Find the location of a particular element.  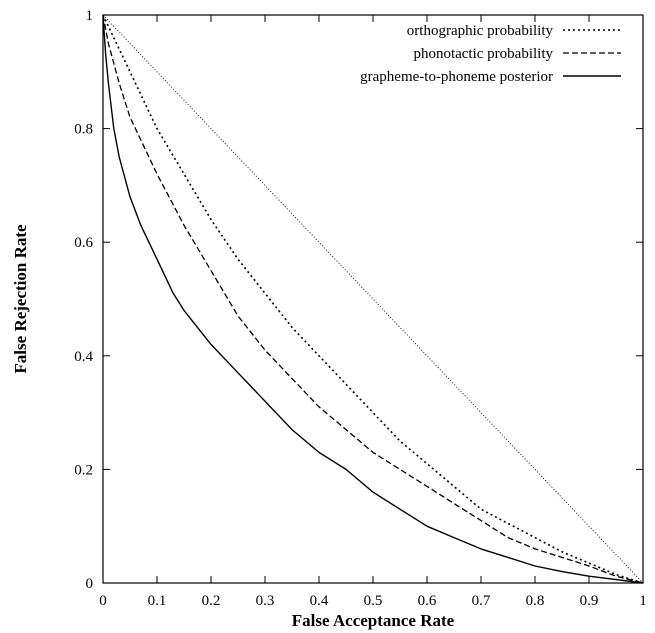

y-tick-label: 0.8 is located at coordinates (83, 130).